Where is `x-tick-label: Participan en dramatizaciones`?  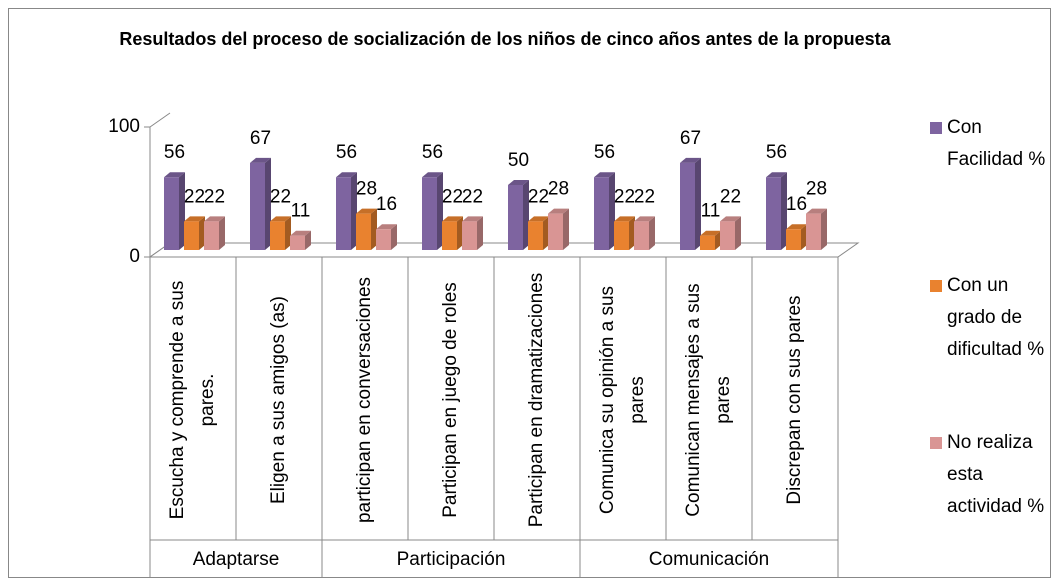 x-tick-label: Participan en dramatizaciones is located at coordinates (536, 400).